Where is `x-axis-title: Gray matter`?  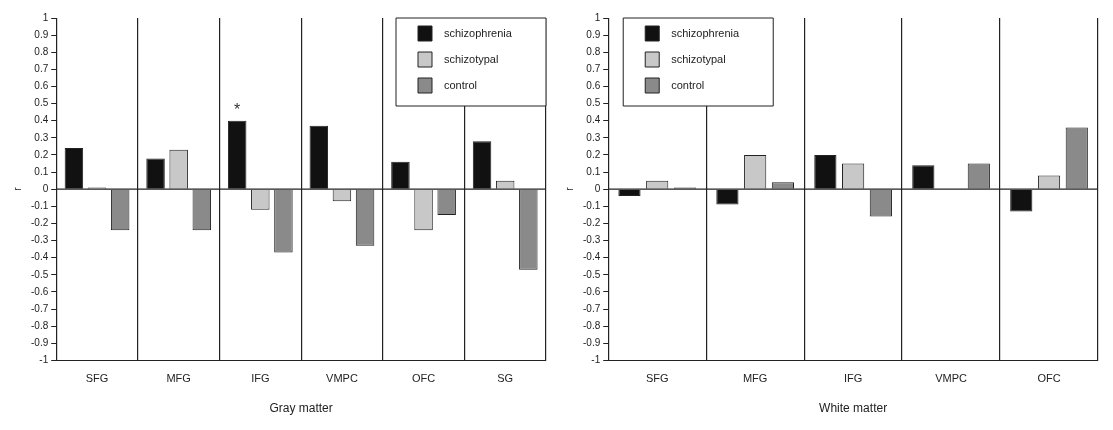 x-axis-title: Gray matter is located at coordinates (301, 408).